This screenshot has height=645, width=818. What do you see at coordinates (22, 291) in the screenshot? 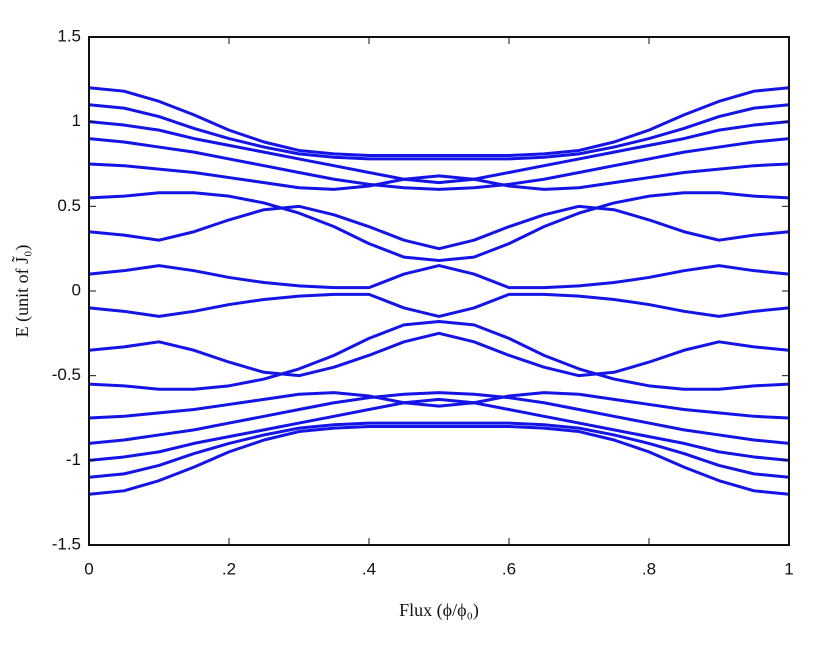
I see `y-axis-label: E (unit of J̃₀)` at bounding box center [22, 291].